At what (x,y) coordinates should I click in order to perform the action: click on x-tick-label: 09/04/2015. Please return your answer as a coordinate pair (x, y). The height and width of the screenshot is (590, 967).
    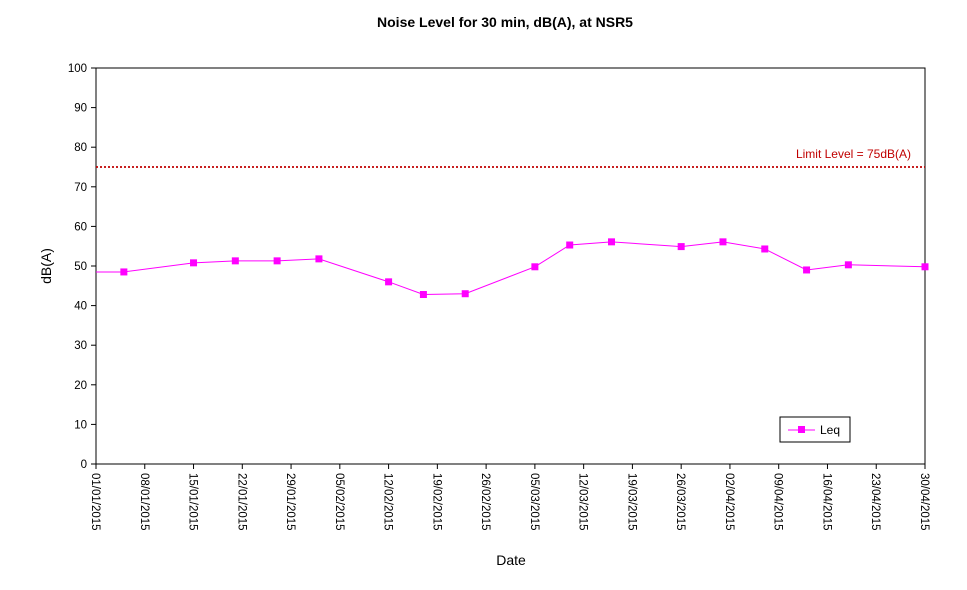
    Looking at the image, I should click on (778, 502).